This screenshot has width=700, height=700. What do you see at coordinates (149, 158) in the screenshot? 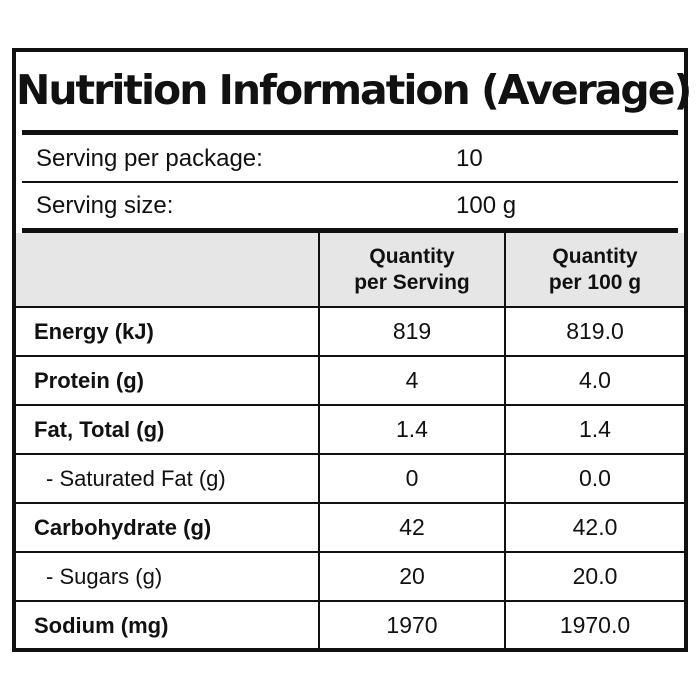
I see `serving-per-package-label: Serving per package:` at bounding box center [149, 158].